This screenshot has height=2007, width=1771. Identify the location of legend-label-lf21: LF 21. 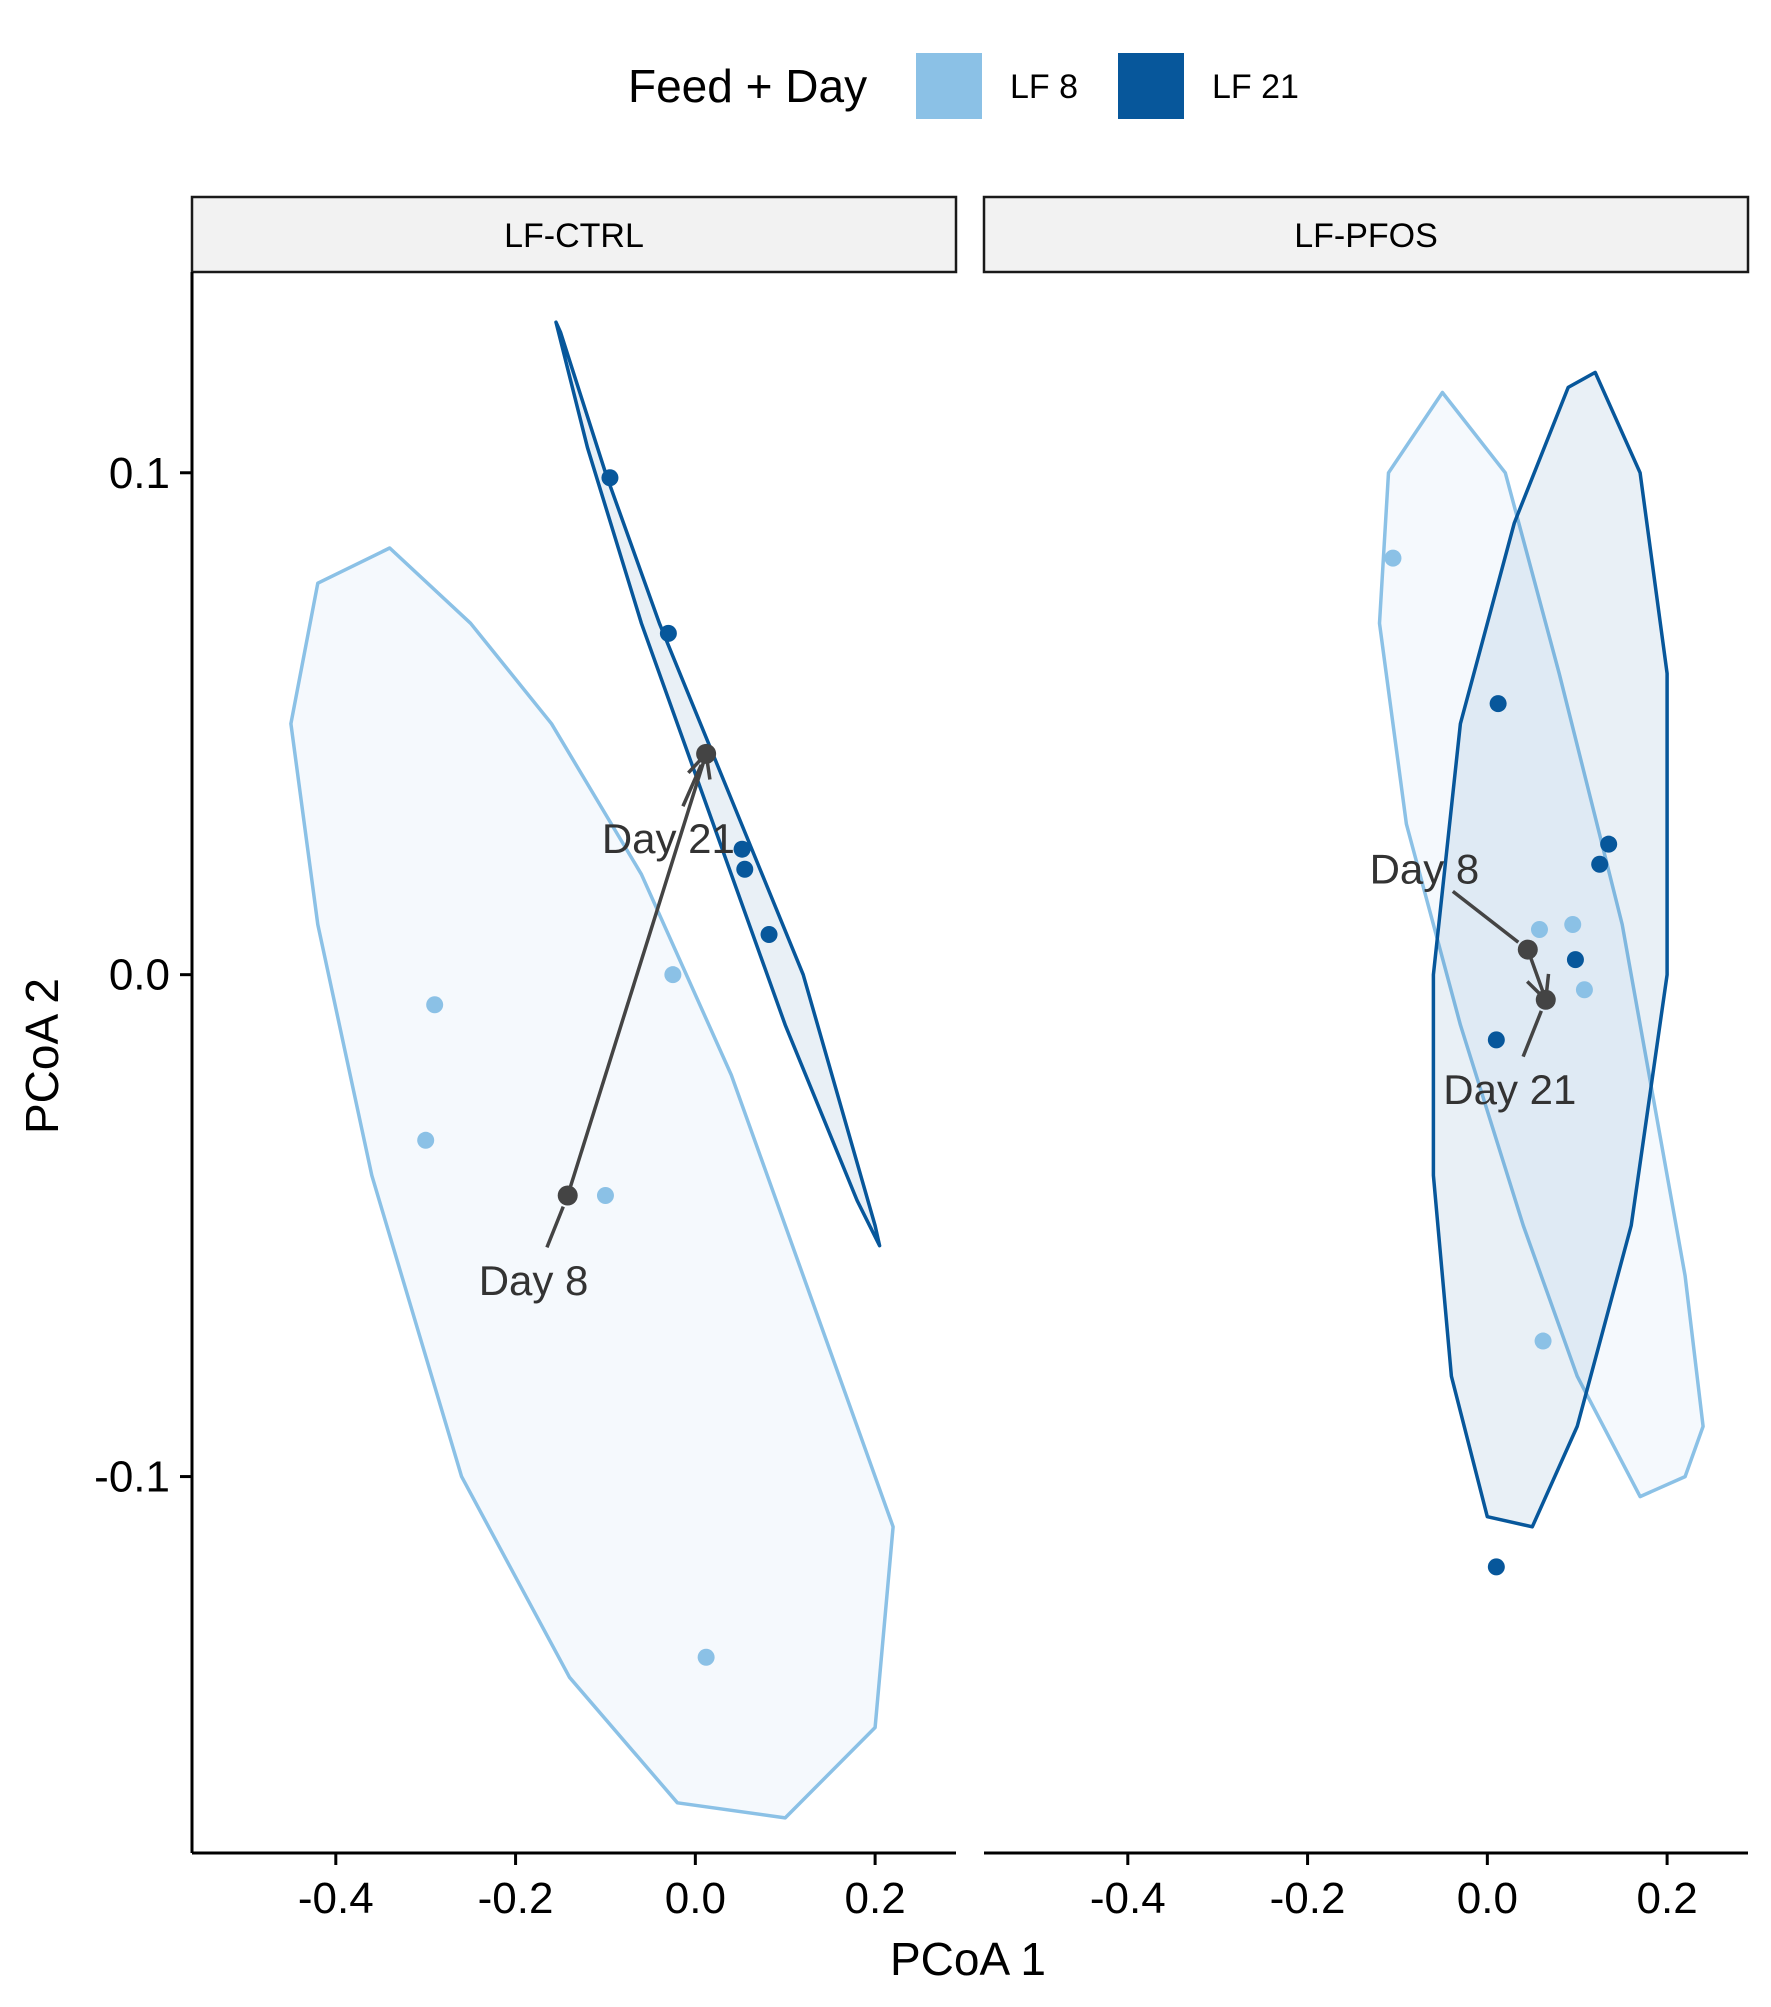
(1255, 87).